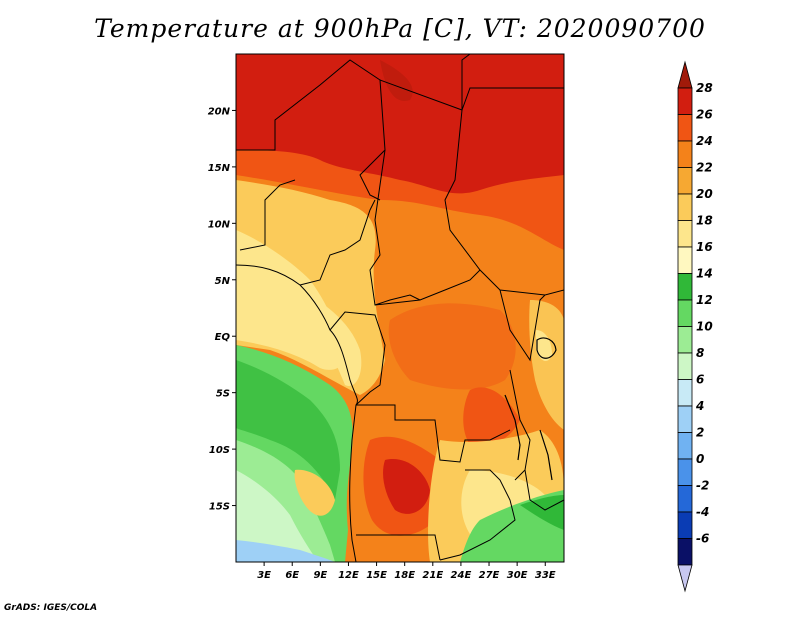 This screenshot has width=800, height=618. Describe the element at coordinates (314, 492) in the screenshot. I see `zone-coast-blob` at that location.